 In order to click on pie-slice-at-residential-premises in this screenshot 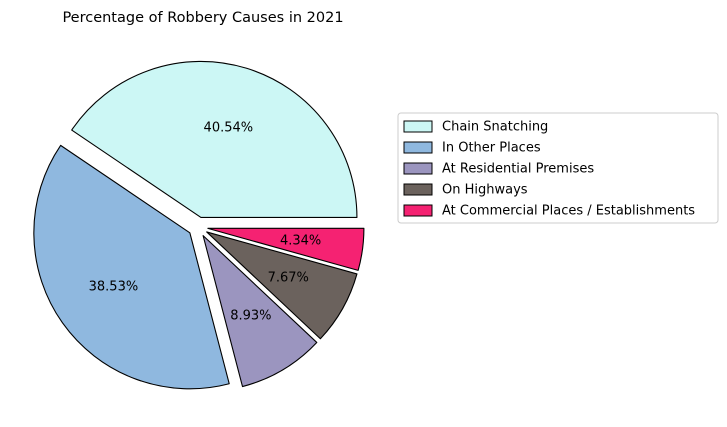, I will do `click(260, 311)`.